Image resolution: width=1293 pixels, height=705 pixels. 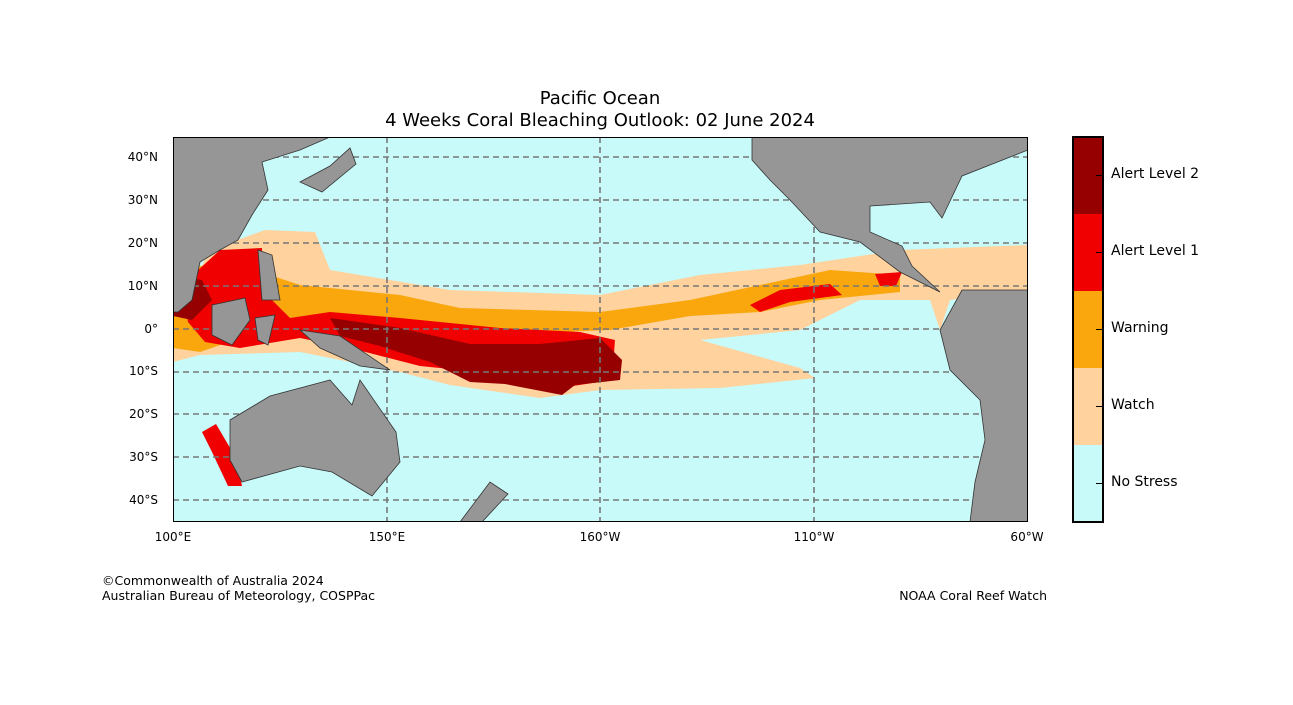 I want to click on lat-tick: 40°N, so click(x=142, y=157).